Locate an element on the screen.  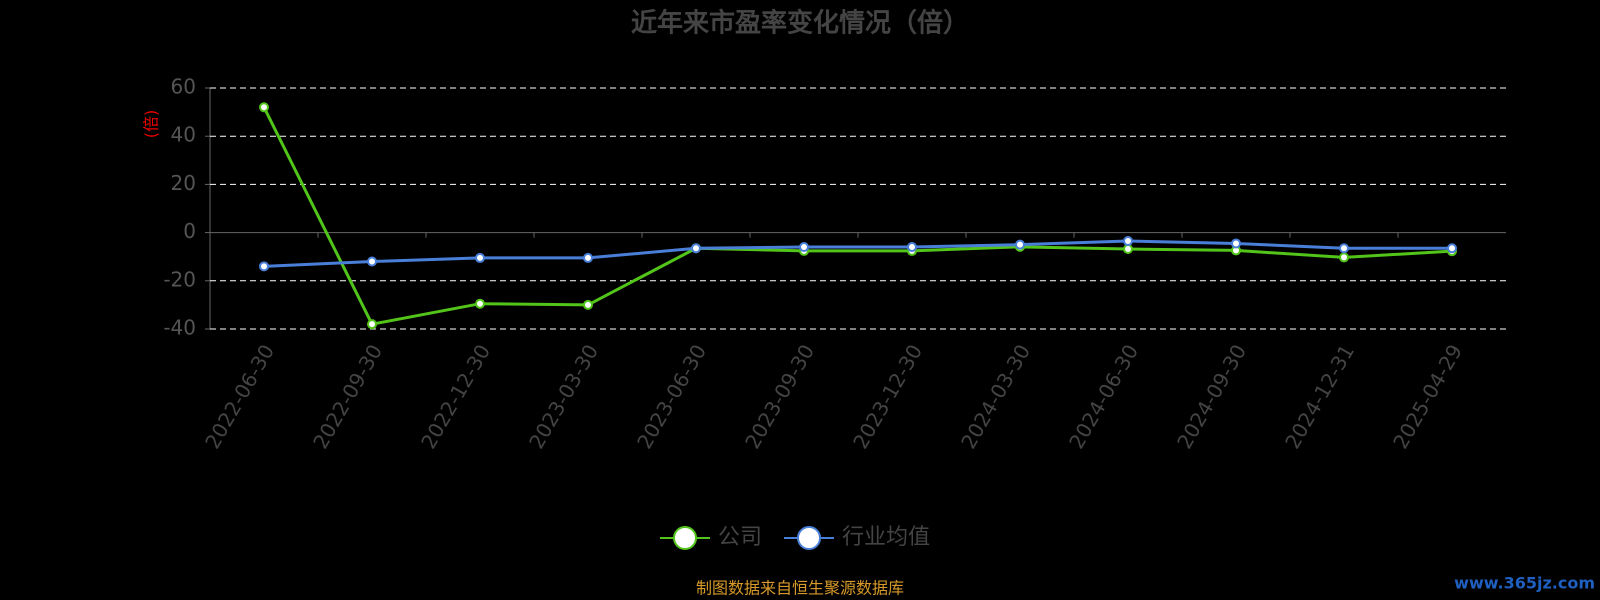
legend-label: 公司 is located at coordinates (740, 537).